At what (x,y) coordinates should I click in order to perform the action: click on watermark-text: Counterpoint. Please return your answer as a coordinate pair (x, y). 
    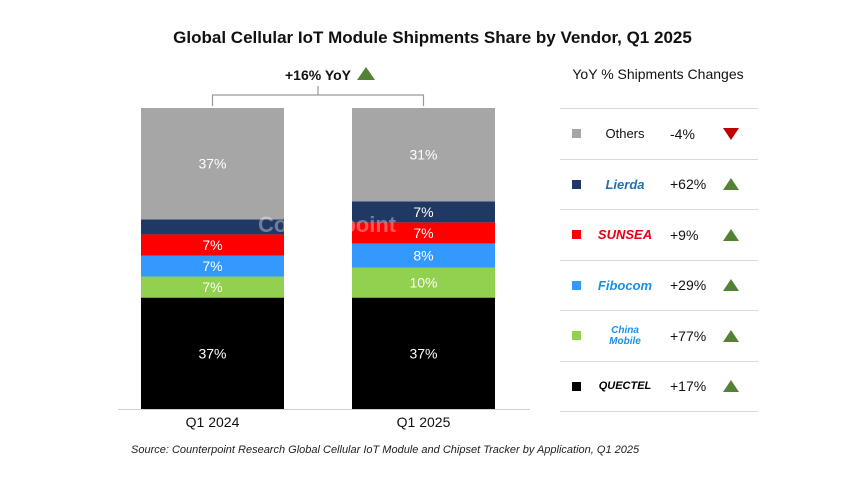
    Looking at the image, I should click on (327, 224).